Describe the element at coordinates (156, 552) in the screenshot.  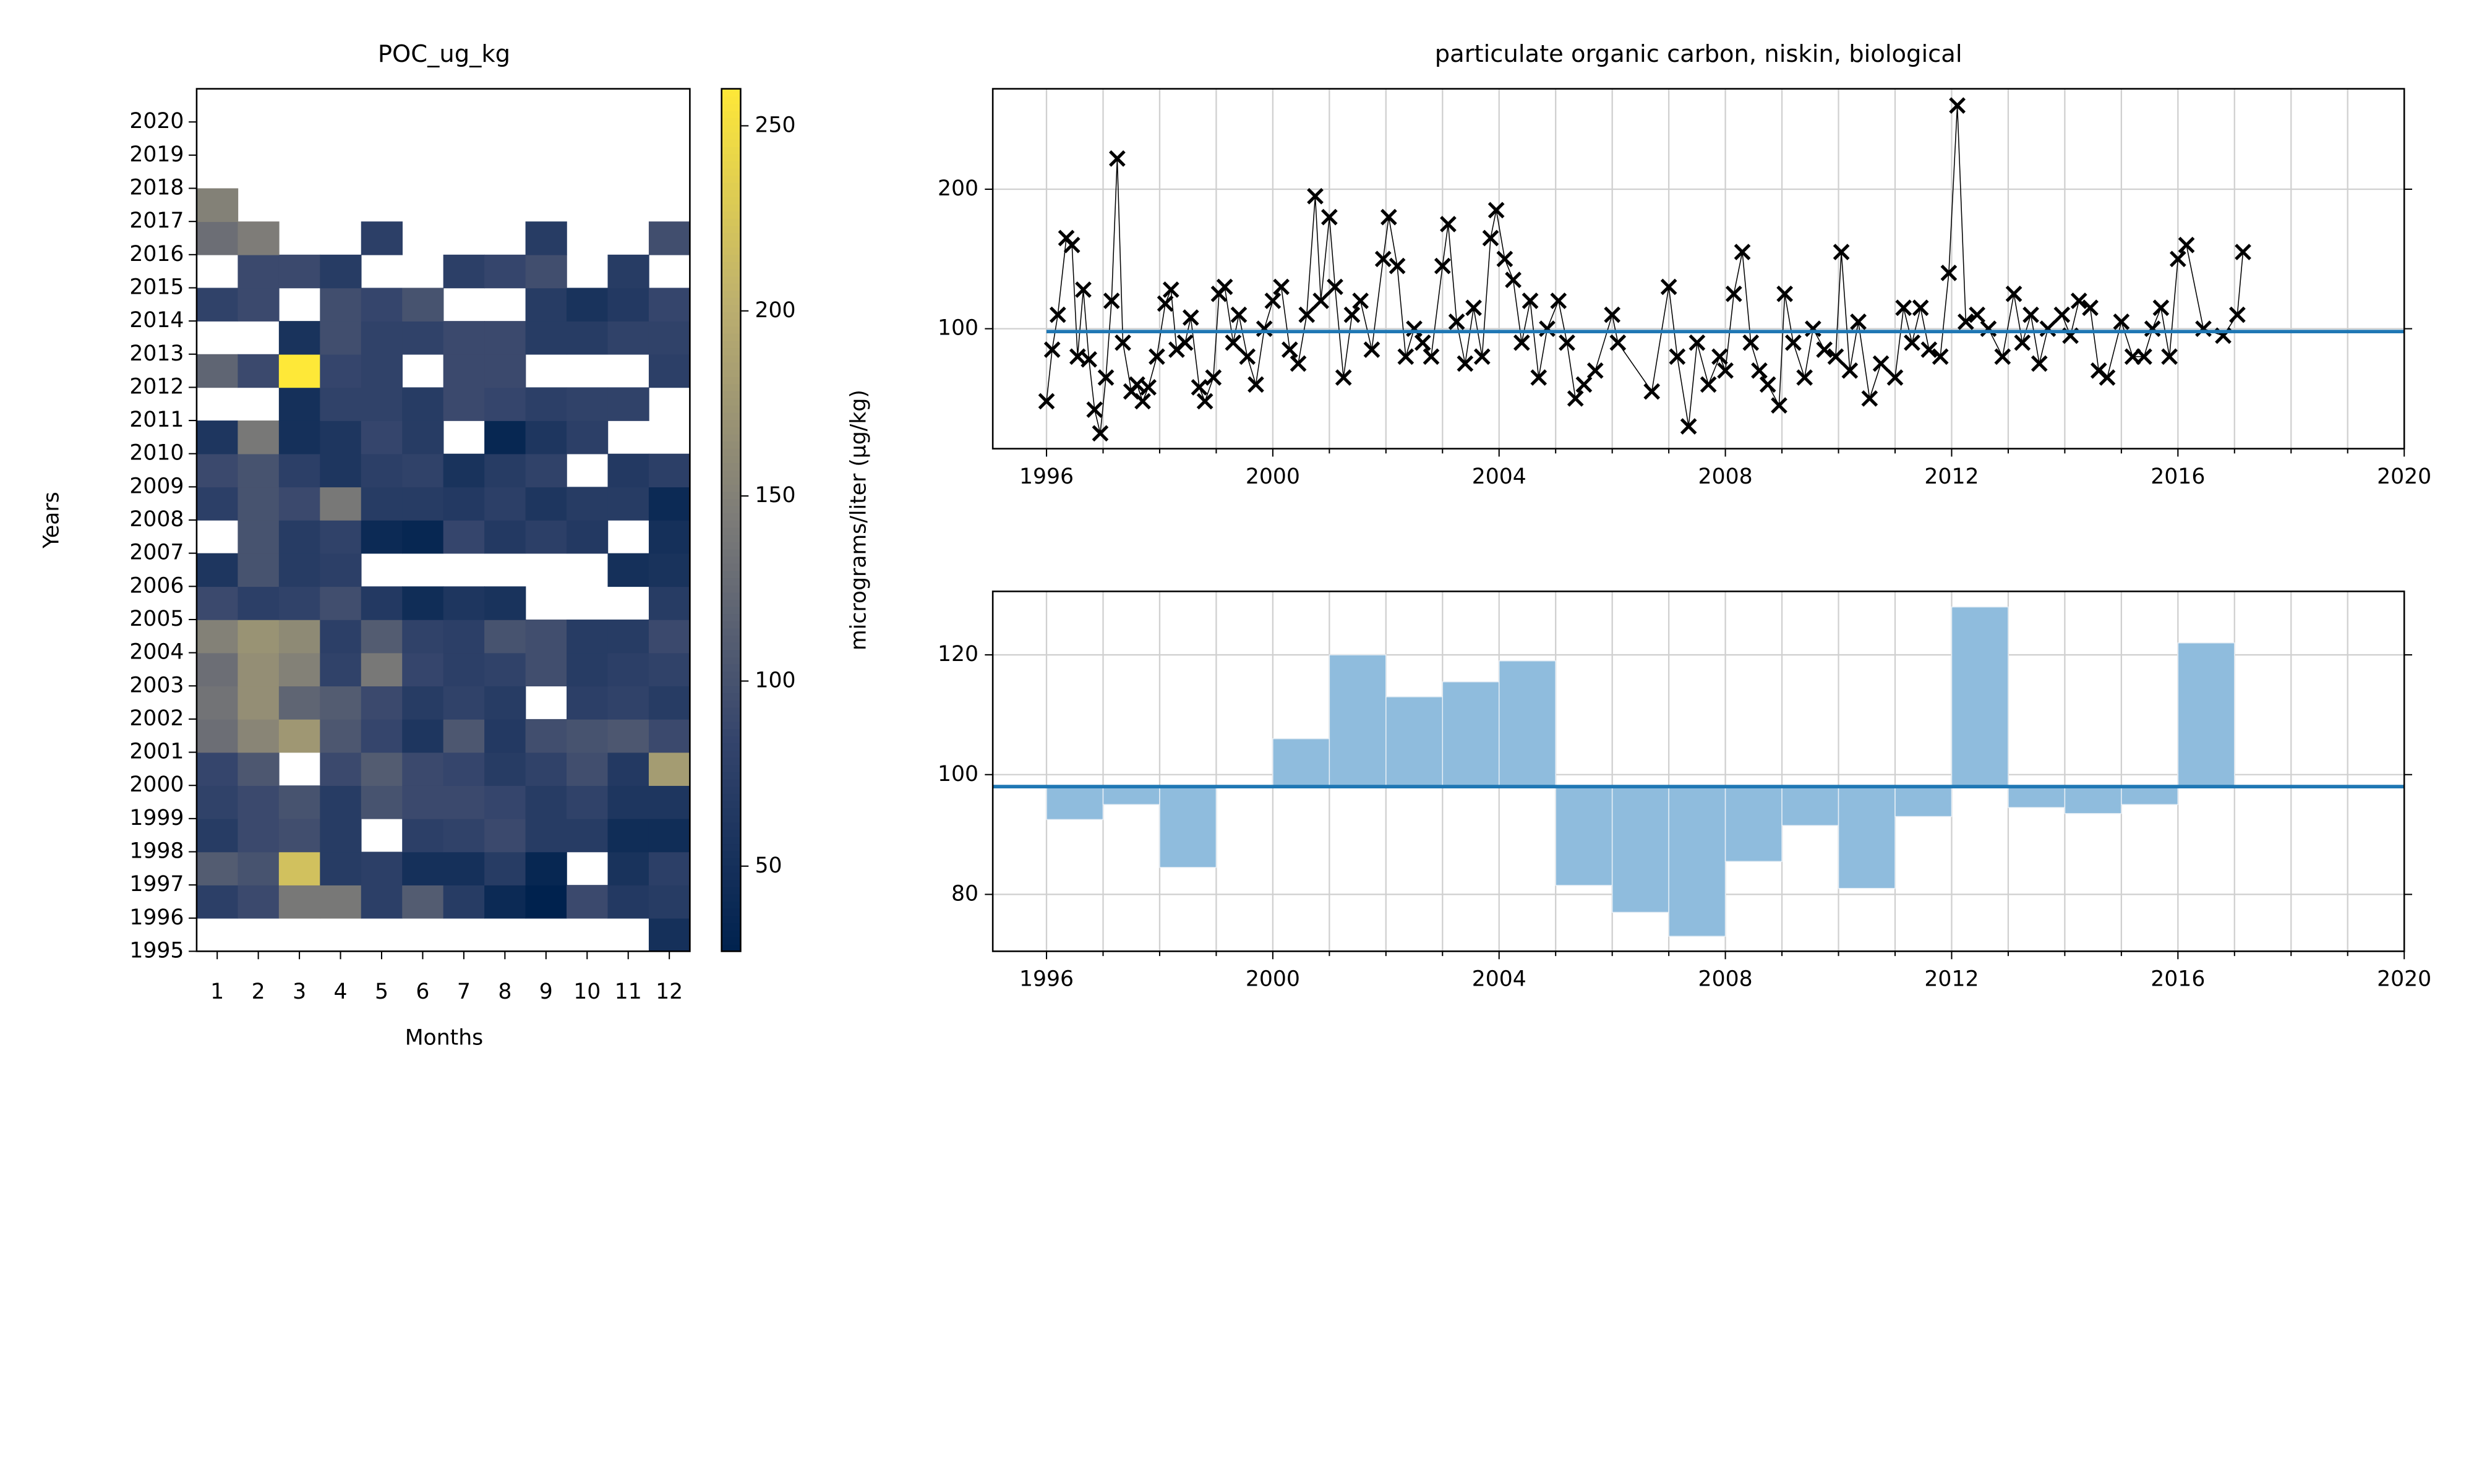
I see `y-tick-label: 2007` at that location.